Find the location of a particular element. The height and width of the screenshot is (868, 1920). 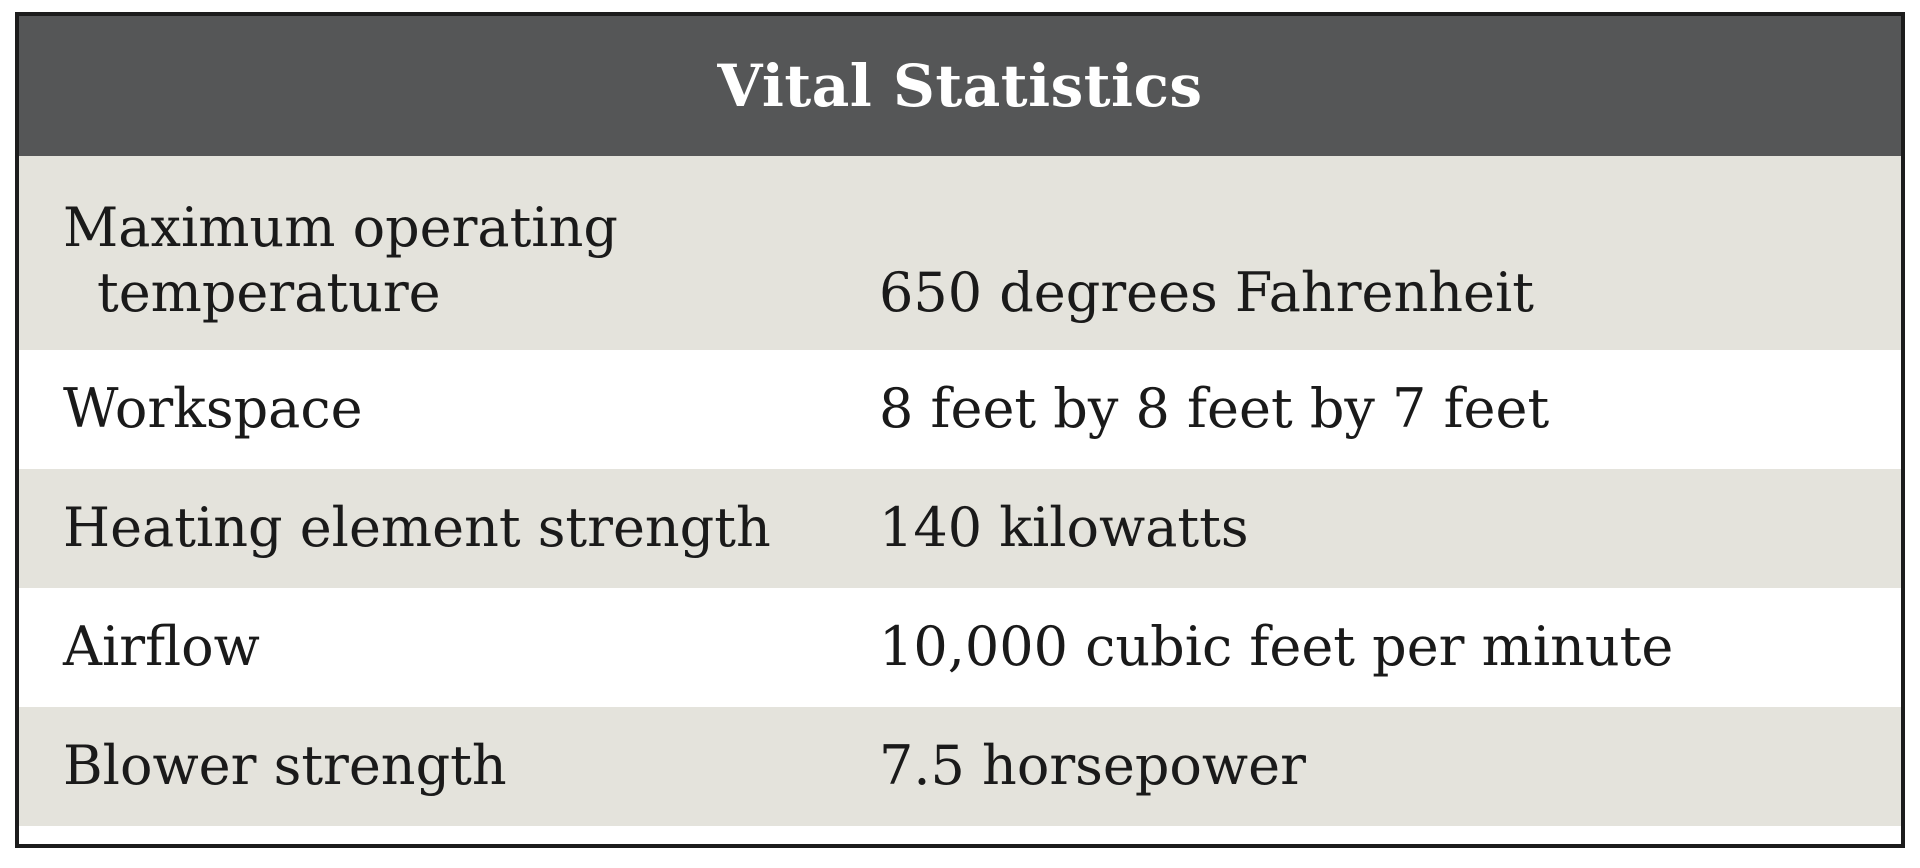

table-row: Airflow 10,000 cubic feet per minute is located at coordinates (960, 647).